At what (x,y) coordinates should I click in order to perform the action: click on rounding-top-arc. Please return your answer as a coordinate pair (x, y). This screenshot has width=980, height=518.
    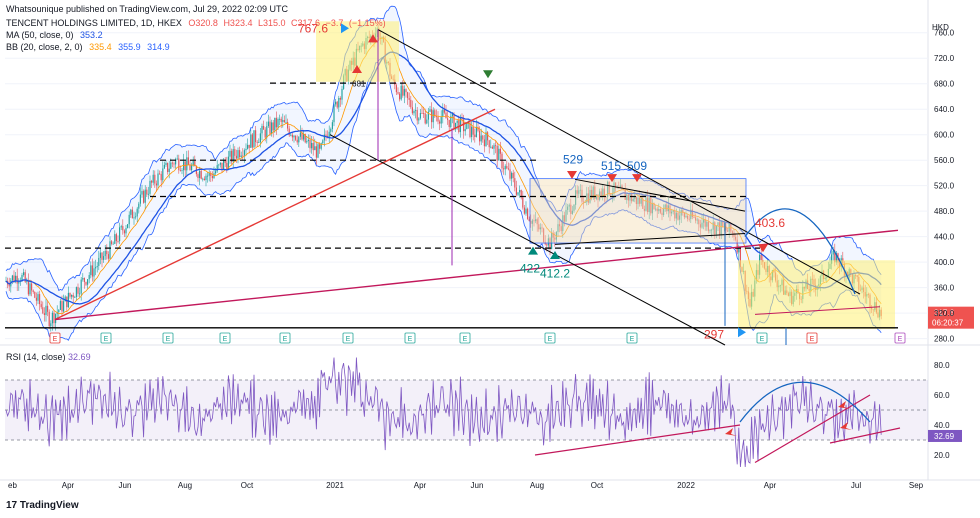
    Looking at the image, I should click on (800, 251).